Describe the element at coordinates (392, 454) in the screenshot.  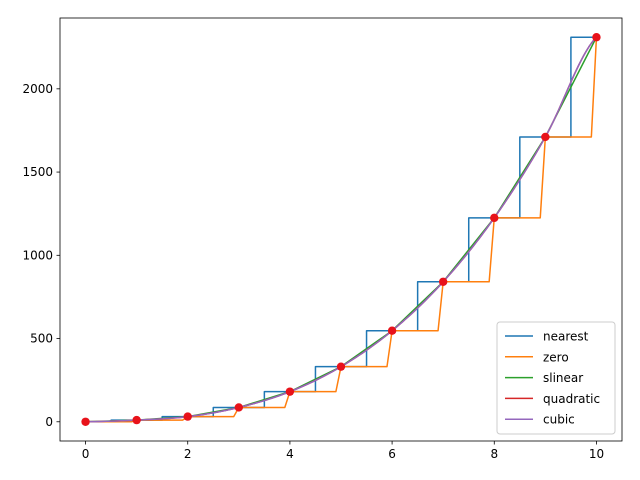
I see `x-tick-label: 6` at that location.